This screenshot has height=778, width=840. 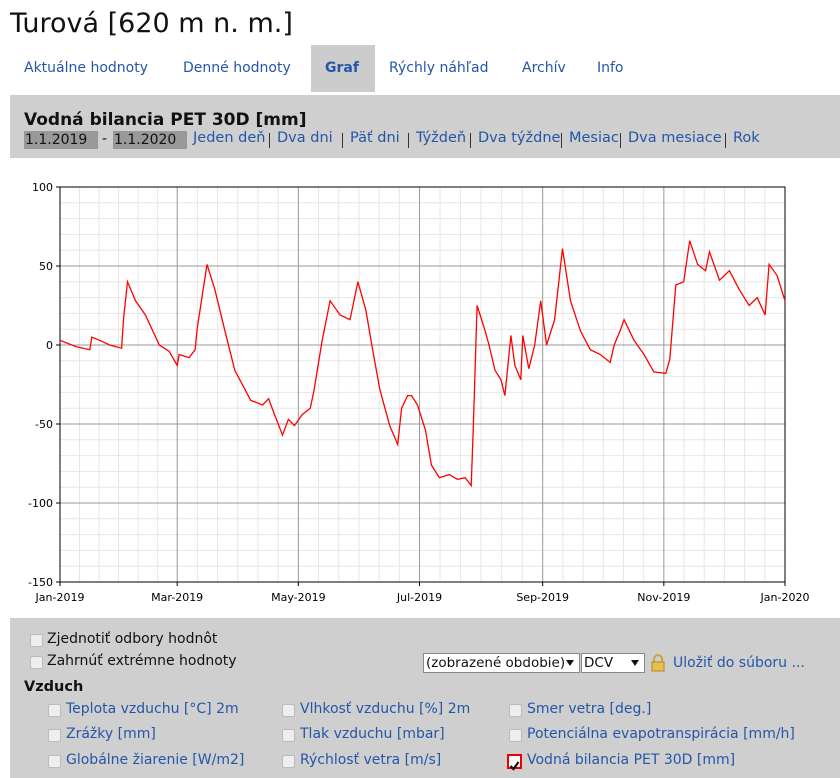 What do you see at coordinates (150, 140) in the screenshot?
I see `date-to: 1.1.2020` at bounding box center [150, 140].